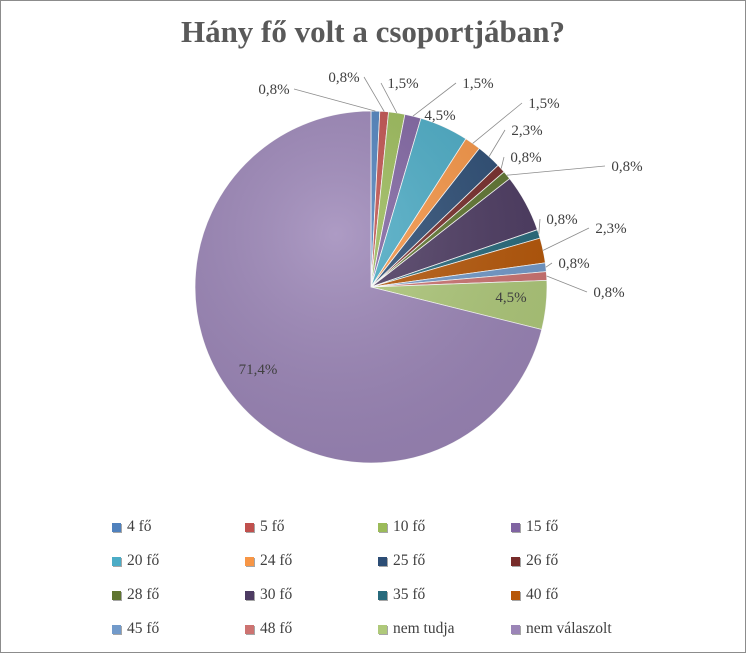  Describe the element at coordinates (272, 526) in the screenshot. I see `legend-label: 5 fő` at that location.